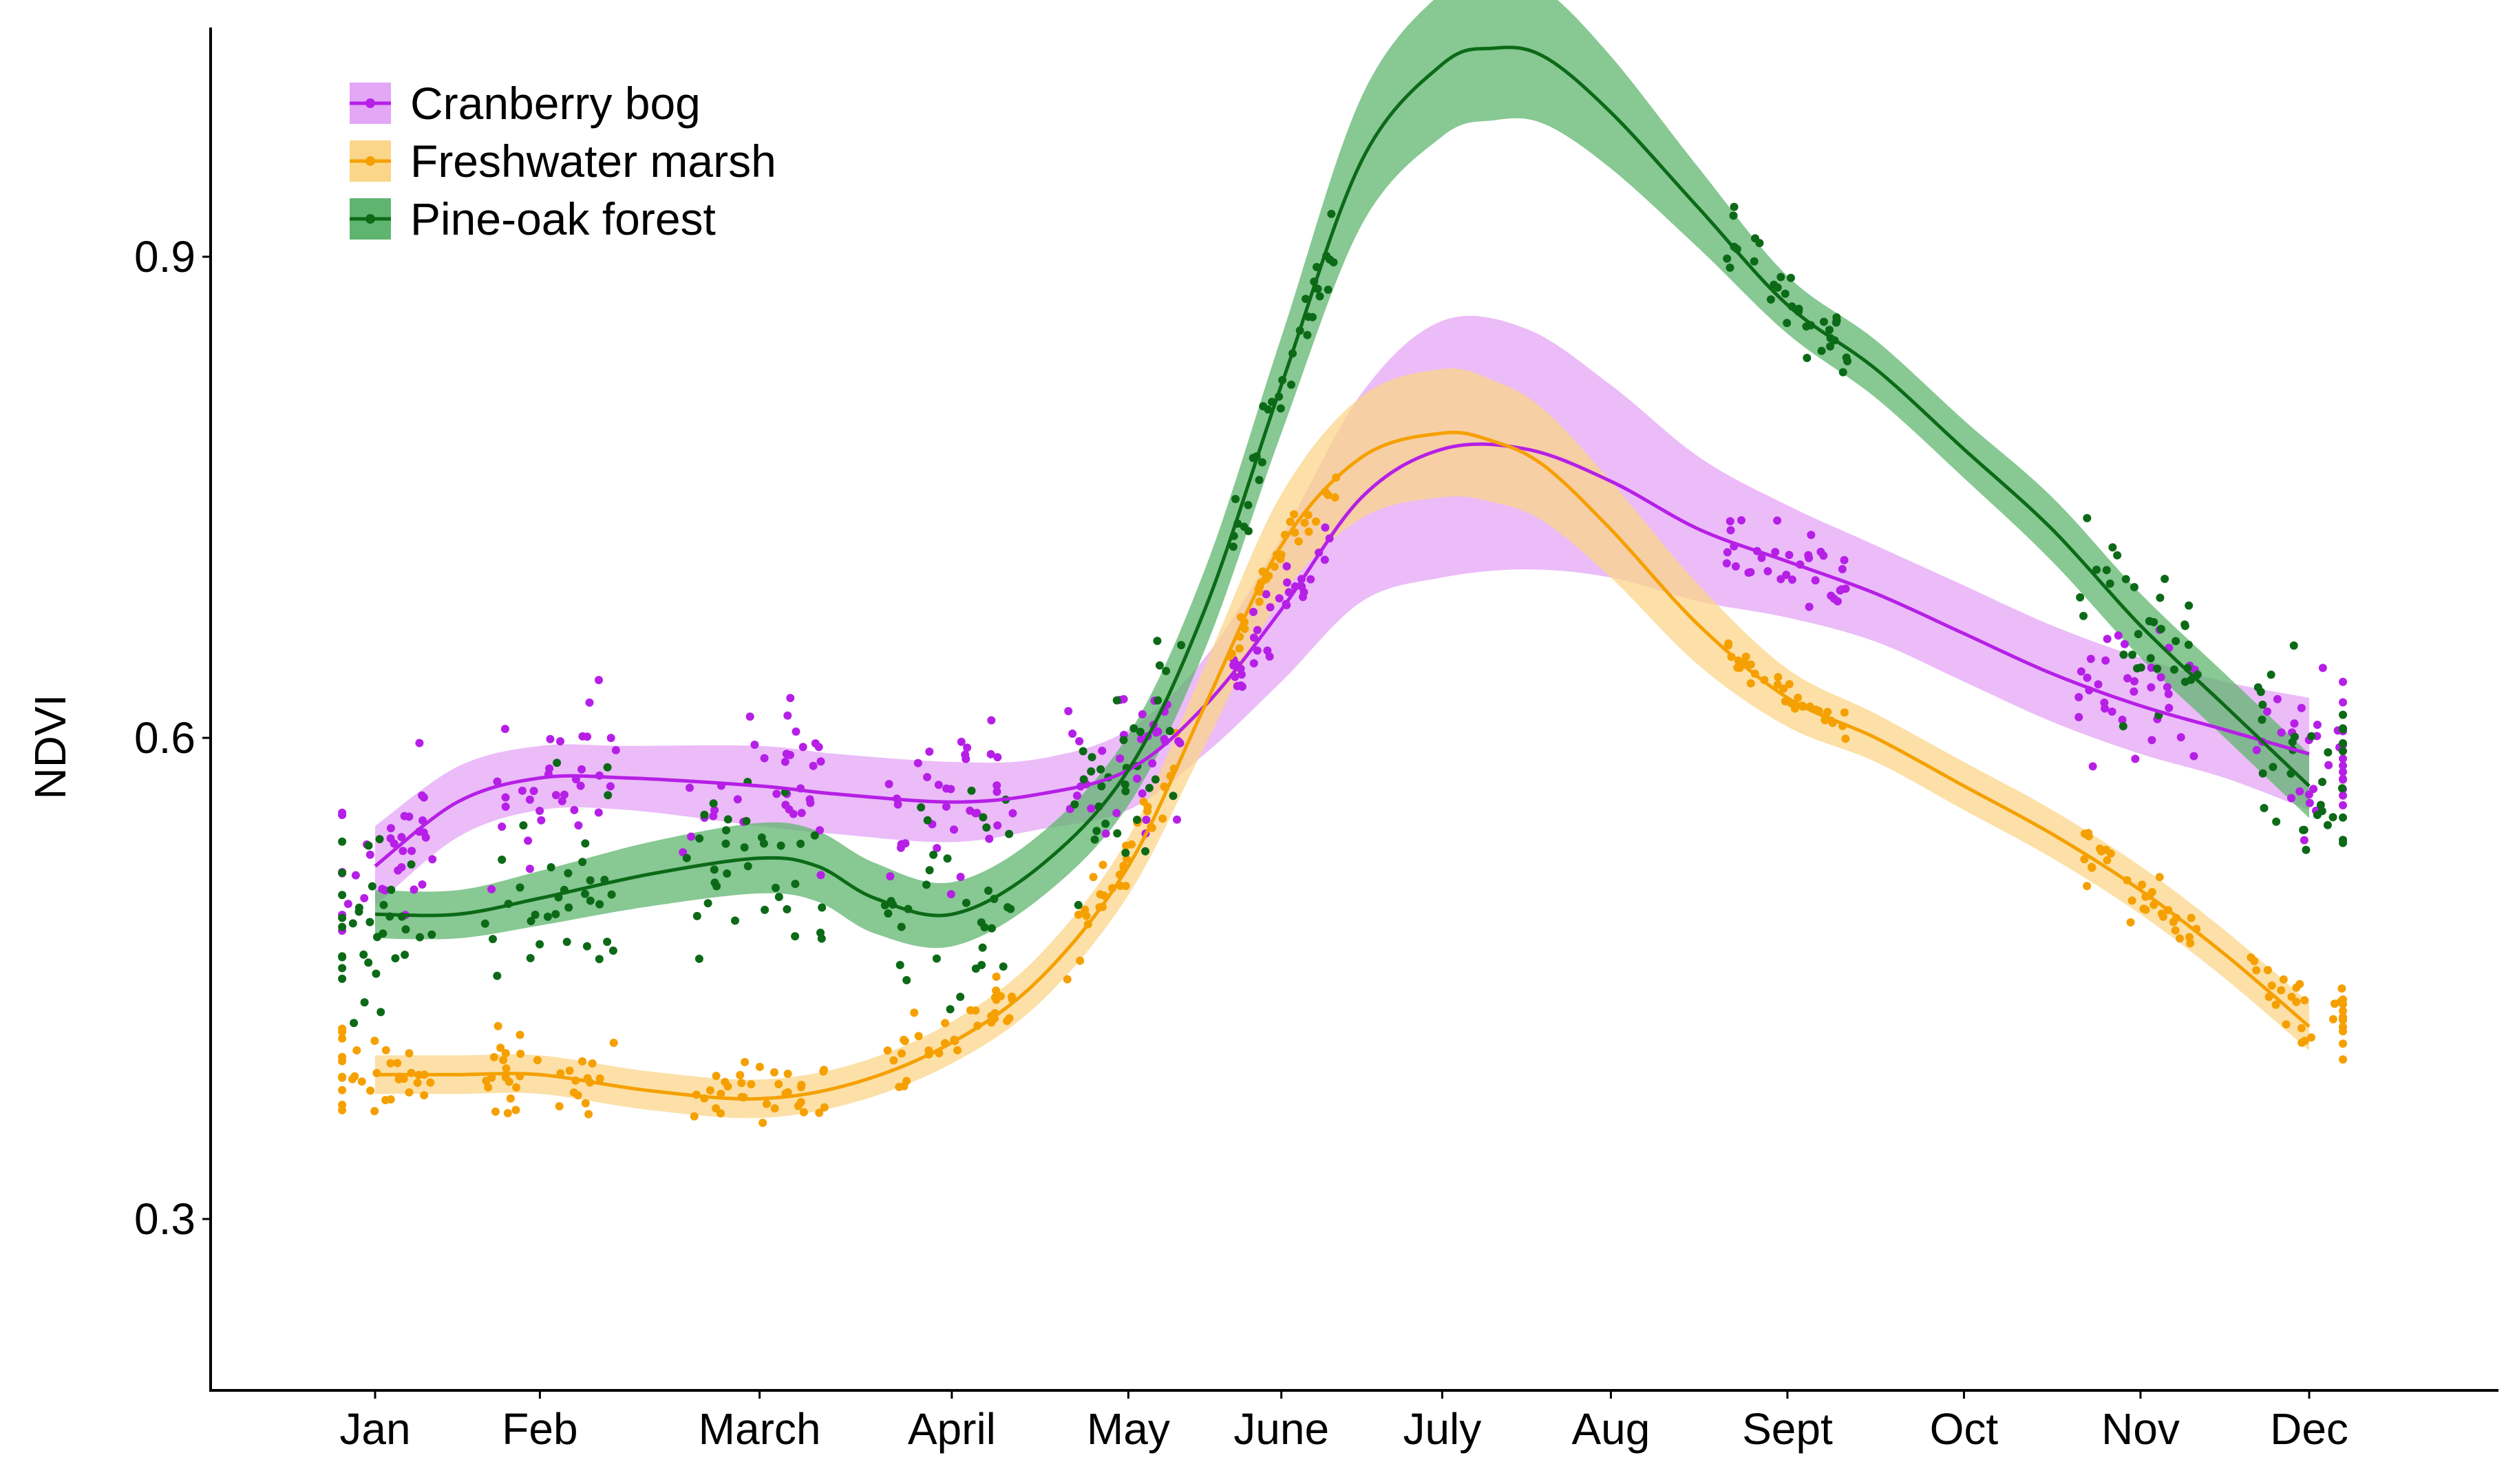 The height and width of the screenshot is (1484, 2515). What do you see at coordinates (1610, 1429) in the screenshot?
I see `x-tick-label: Aug` at bounding box center [1610, 1429].